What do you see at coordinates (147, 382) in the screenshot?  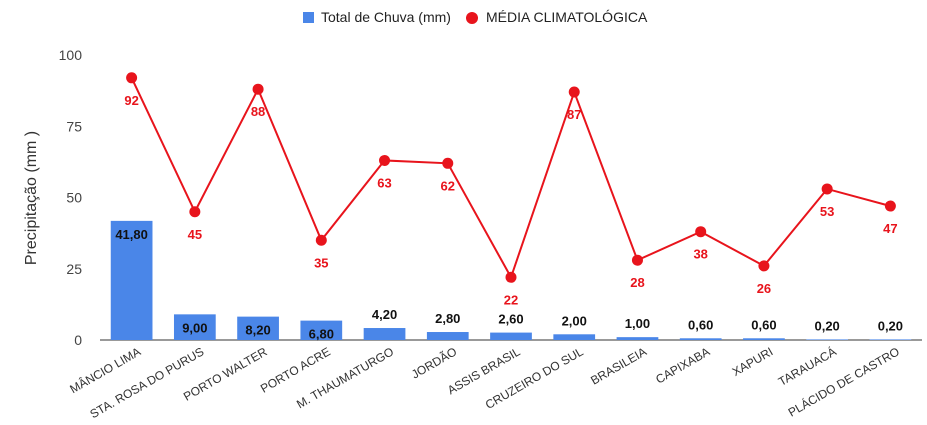 I see `category-label: STA. ROSA DO PURUS` at bounding box center [147, 382].